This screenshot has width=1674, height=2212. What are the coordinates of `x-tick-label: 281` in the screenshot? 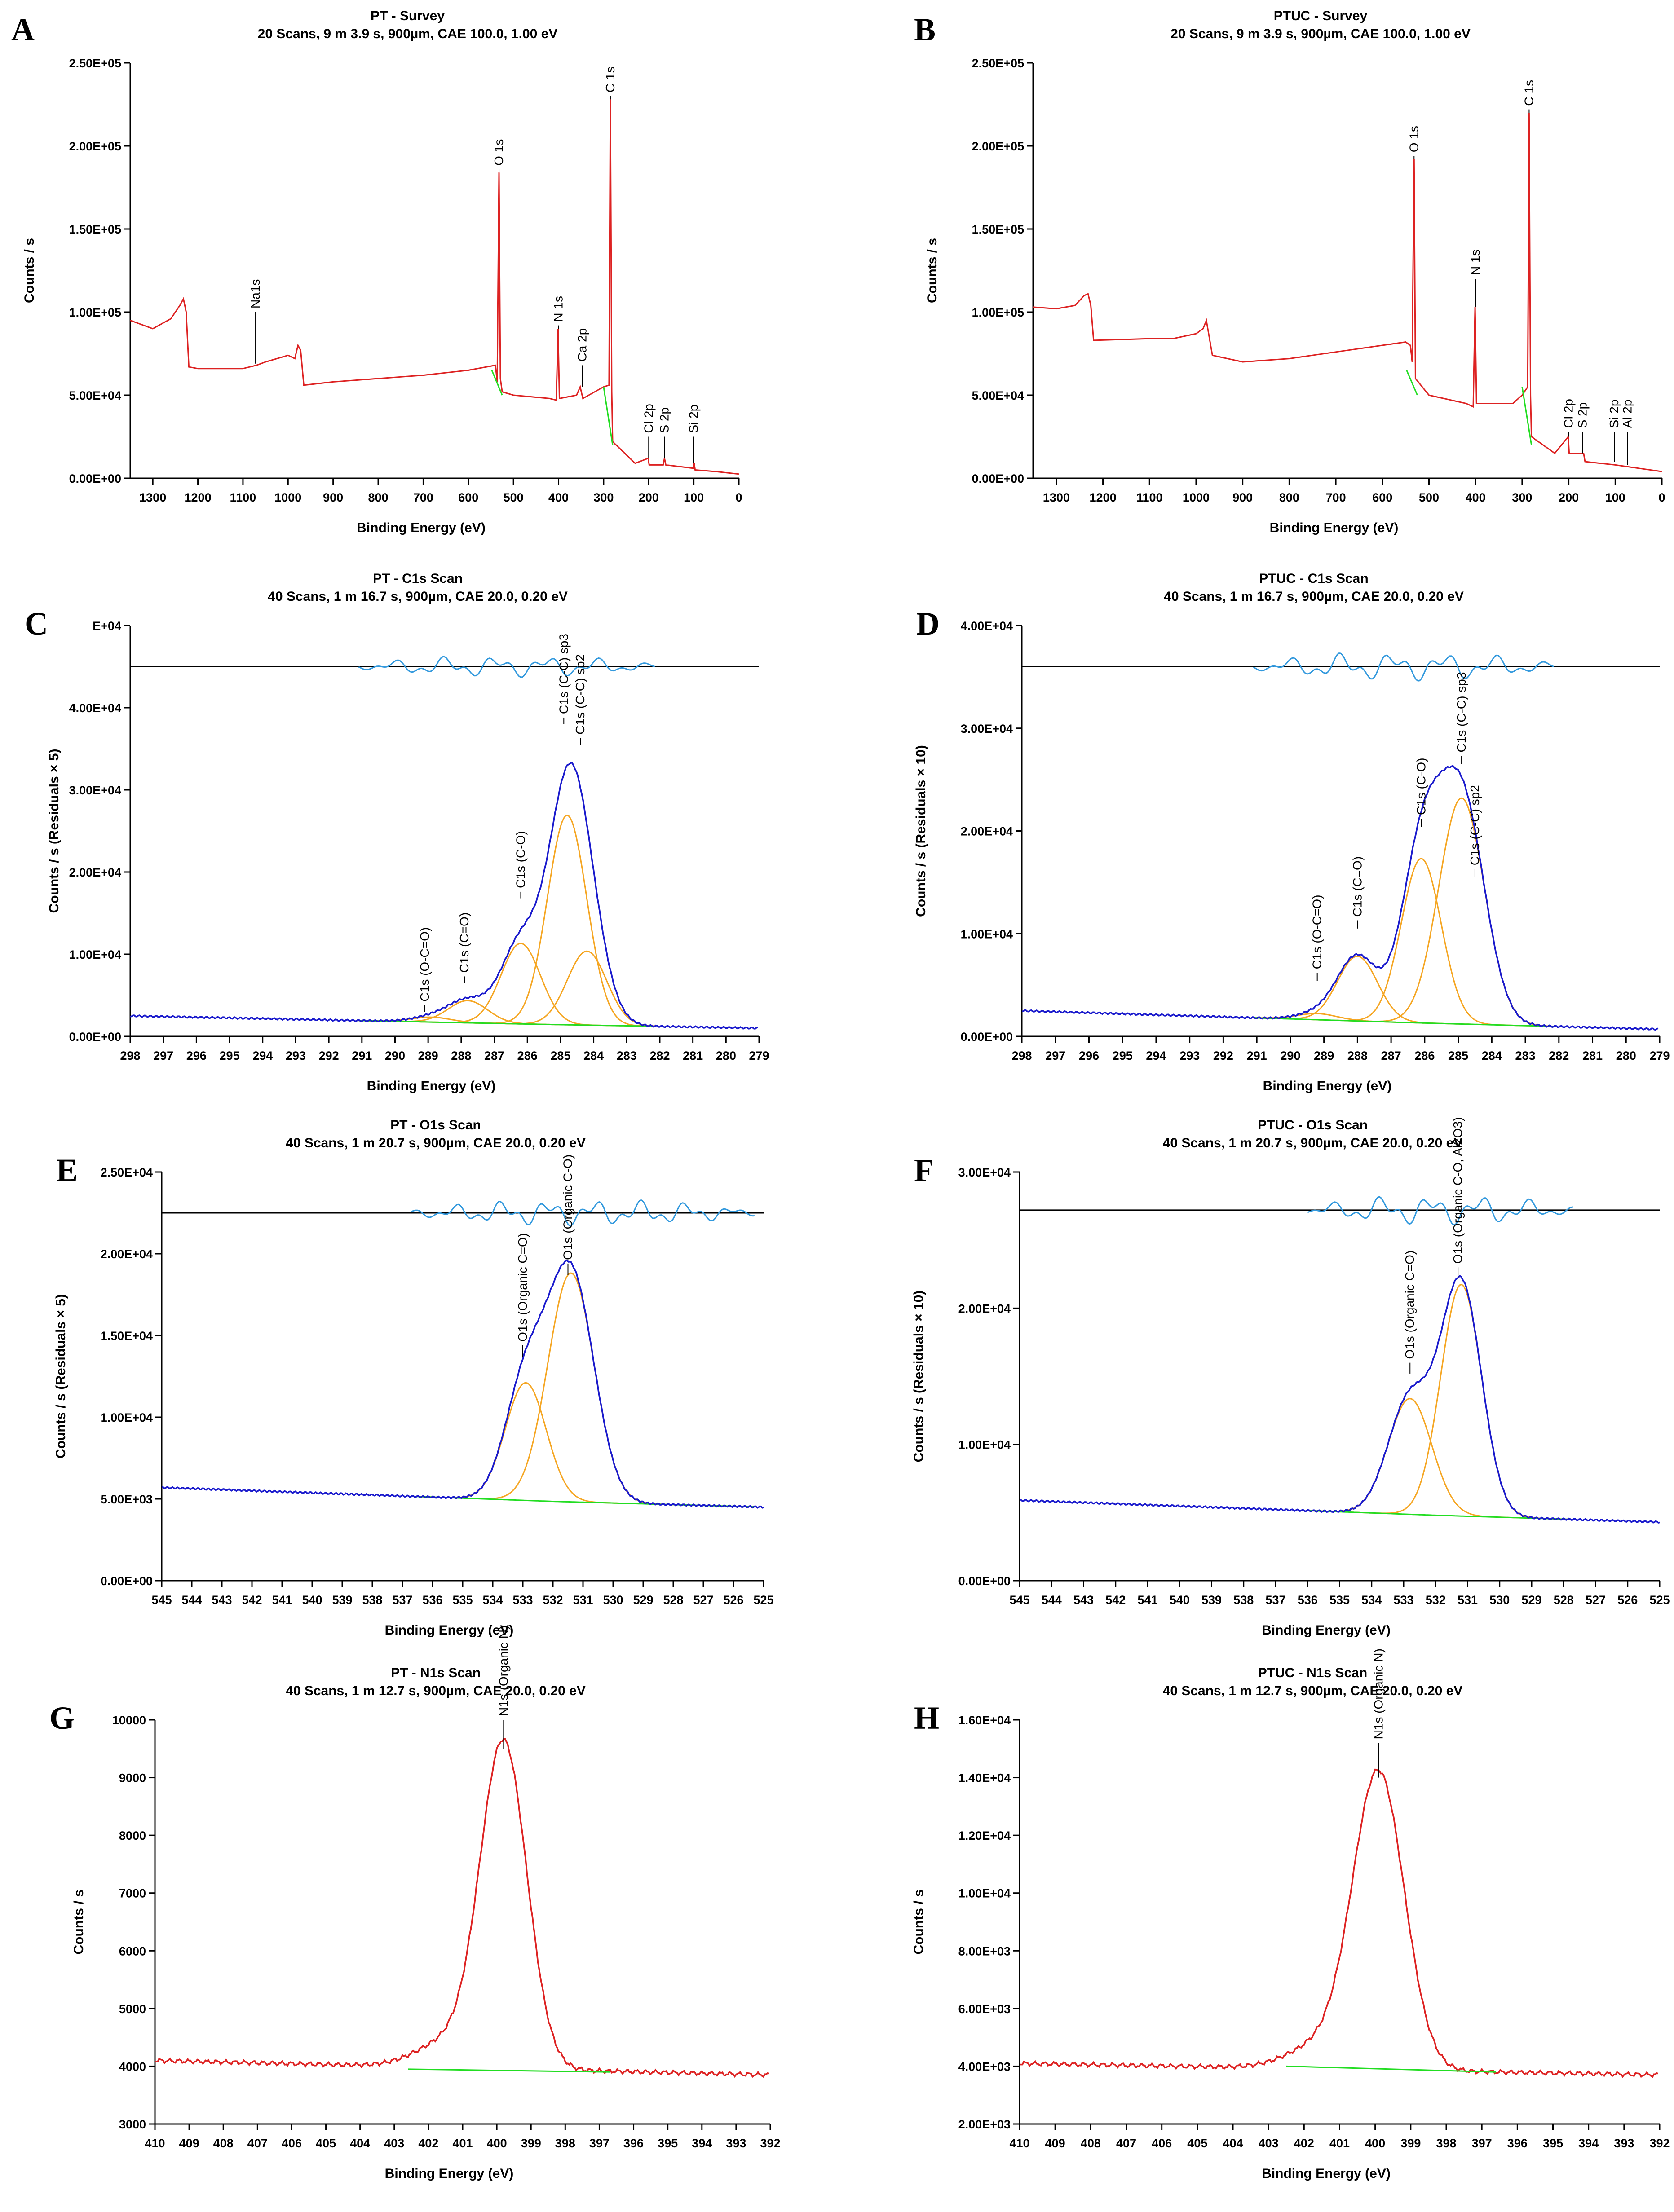 It's located at (1592, 1055).